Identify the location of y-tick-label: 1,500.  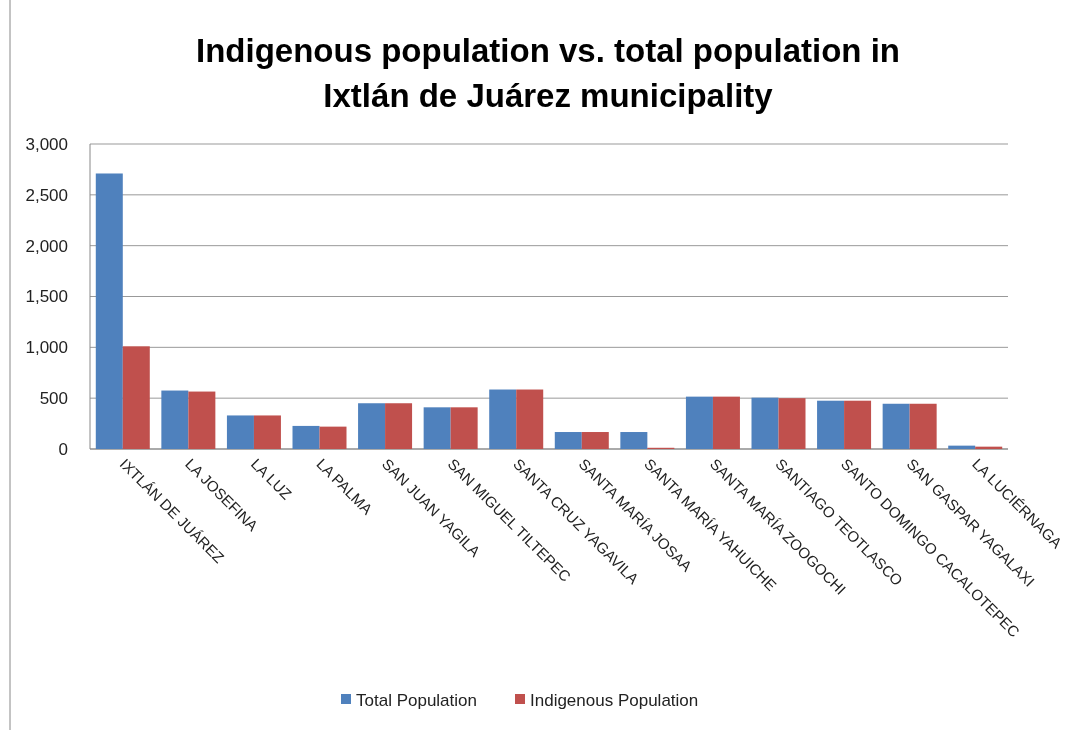
(46, 297).